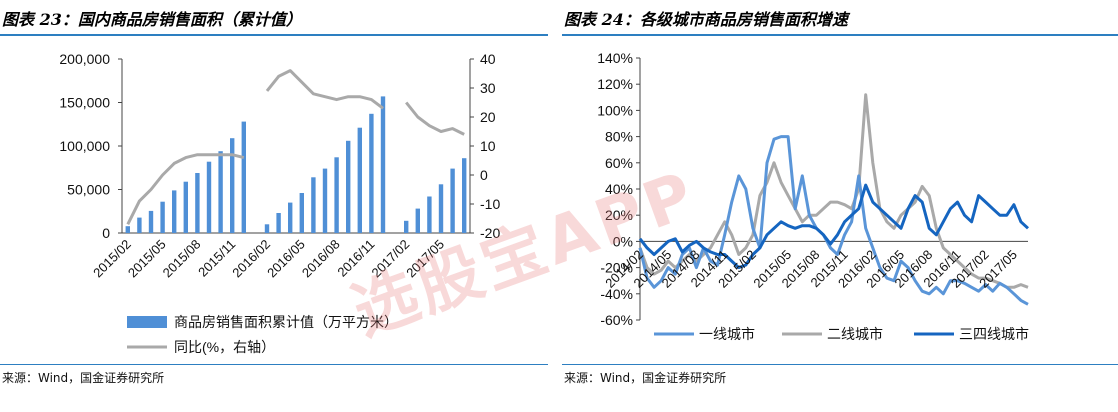  Describe the element at coordinates (706, 19) in the screenshot. I see `right-chart-title: 图表 24：各级城市商品房销售面积增速` at that location.